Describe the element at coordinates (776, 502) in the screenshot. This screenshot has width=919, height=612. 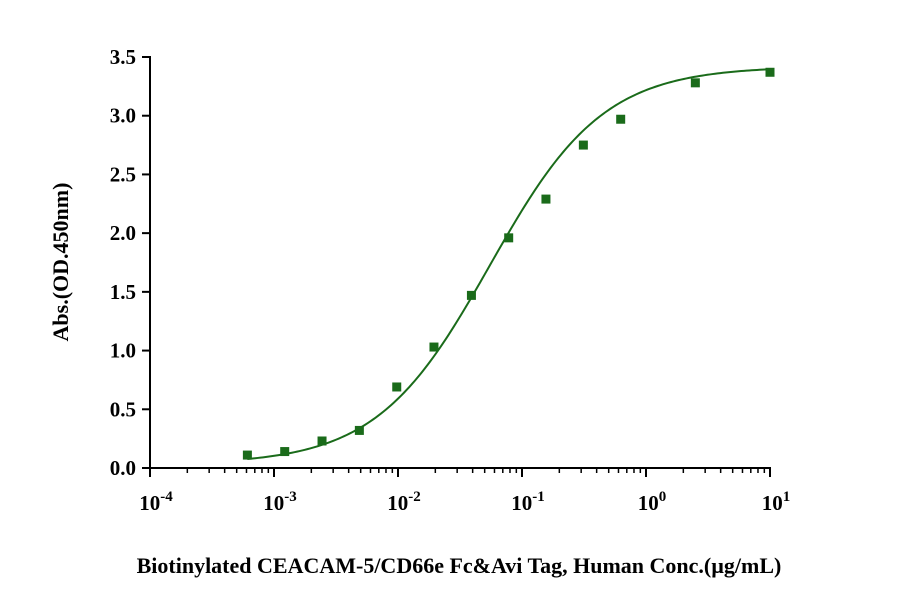
I see `x-tick-label: 10¹` at that location.